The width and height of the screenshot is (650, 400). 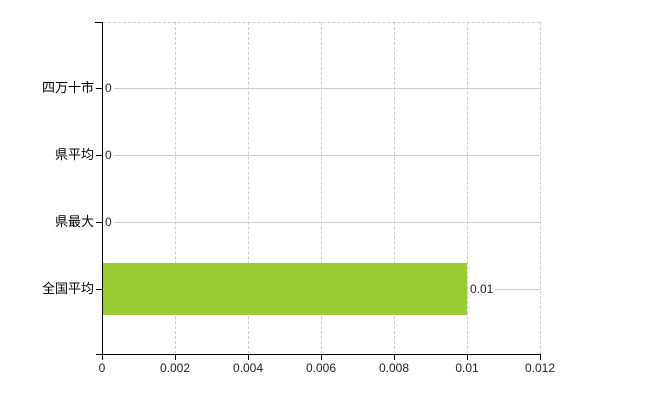 I want to click on x-tick-label: 0.008, so click(x=394, y=368).